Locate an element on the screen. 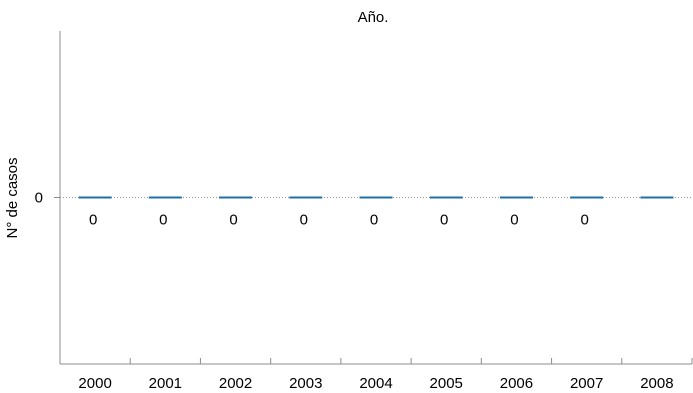  data-labels-group: 0 0 0 0 0 0 0 0 is located at coordinates (339, 220).